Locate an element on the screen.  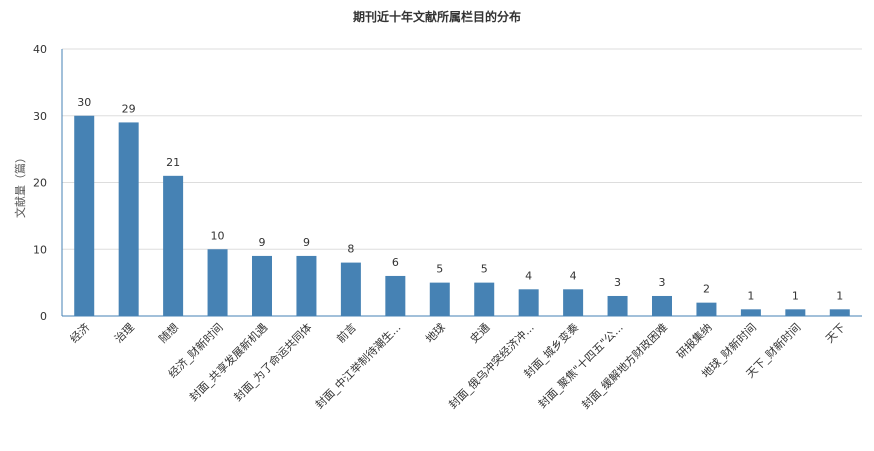
y-axis-ticks: 0 10 20 30 40 is located at coordinates (40, 183).